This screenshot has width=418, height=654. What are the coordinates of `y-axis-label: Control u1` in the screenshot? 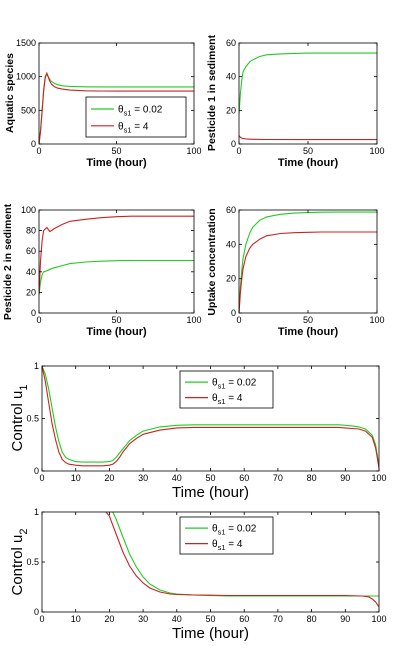 It's located at (19, 418).